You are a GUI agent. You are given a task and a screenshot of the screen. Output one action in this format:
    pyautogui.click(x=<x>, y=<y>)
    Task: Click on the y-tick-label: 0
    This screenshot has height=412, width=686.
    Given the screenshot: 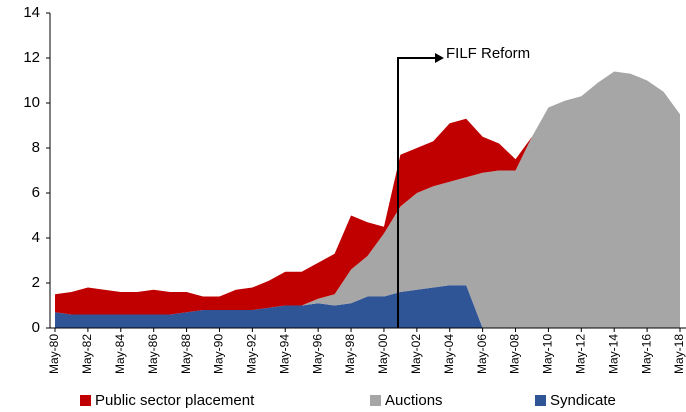 What is the action you would take?
    pyautogui.click(x=36, y=327)
    